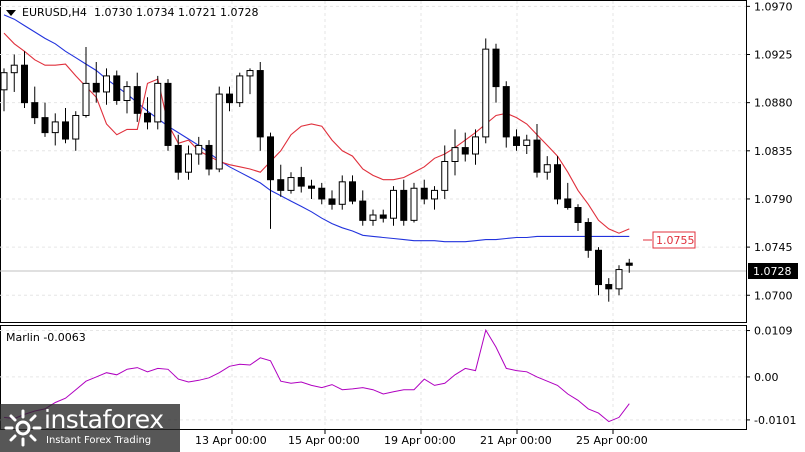 This screenshot has width=805, height=452. I want to click on indicator-tick-label: -0.0101, so click(775, 420).